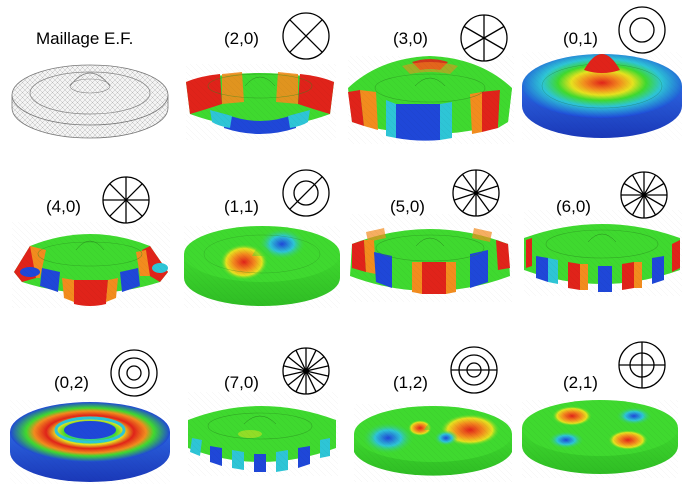 Image resolution: width=686 pixels, height=486 pixels. I want to click on panel-mode-7-0: (7,0), so click(263, 411).